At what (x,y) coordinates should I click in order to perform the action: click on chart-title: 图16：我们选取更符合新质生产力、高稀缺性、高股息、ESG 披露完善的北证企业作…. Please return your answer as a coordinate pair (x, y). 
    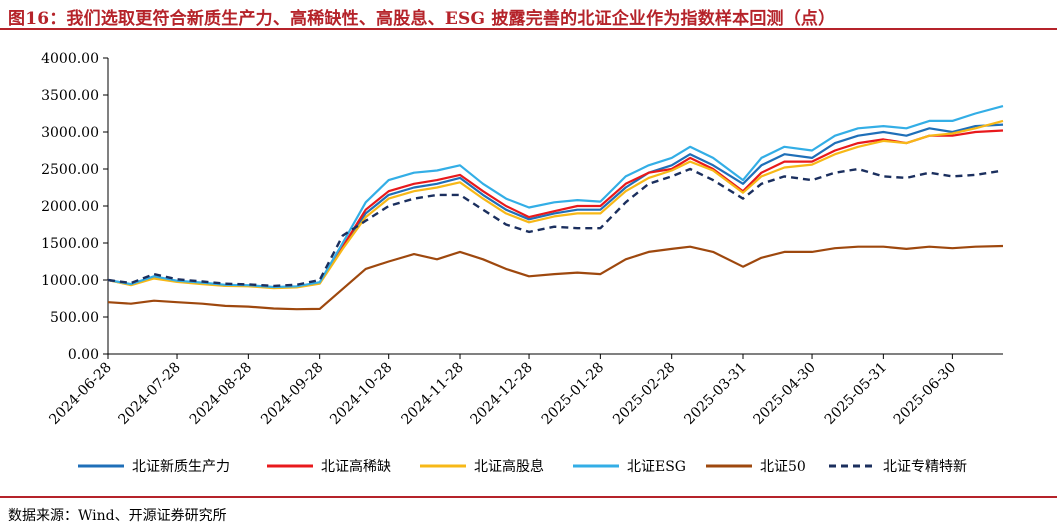
    Looking at the image, I should click on (422, 19).